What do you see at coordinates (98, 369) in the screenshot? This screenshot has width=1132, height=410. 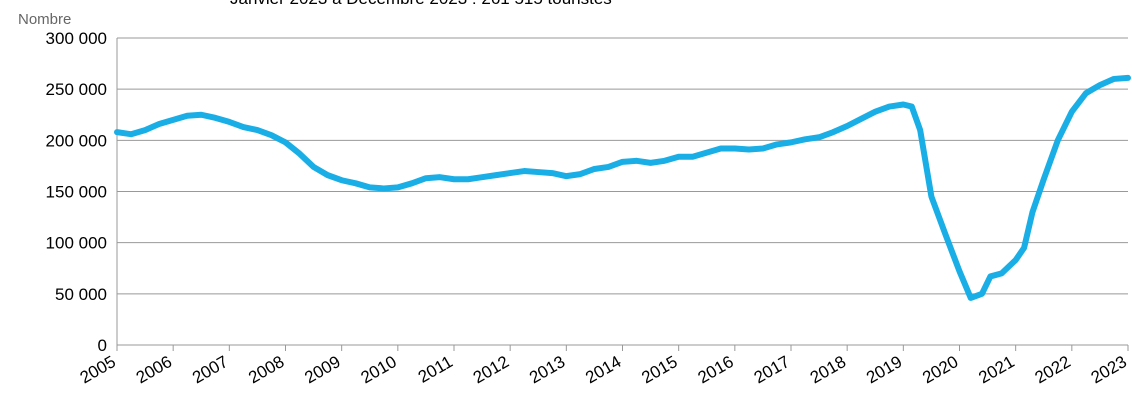 I see `x-tick-label: 2005` at bounding box center [98, 369].